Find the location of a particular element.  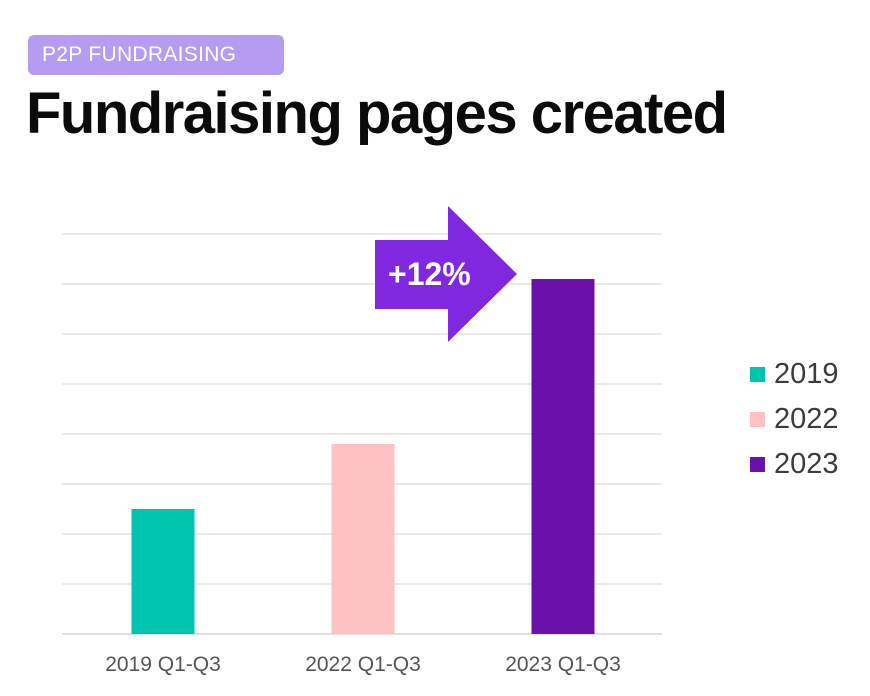

legend-label: 2019 is located at coordinates (806, 374).